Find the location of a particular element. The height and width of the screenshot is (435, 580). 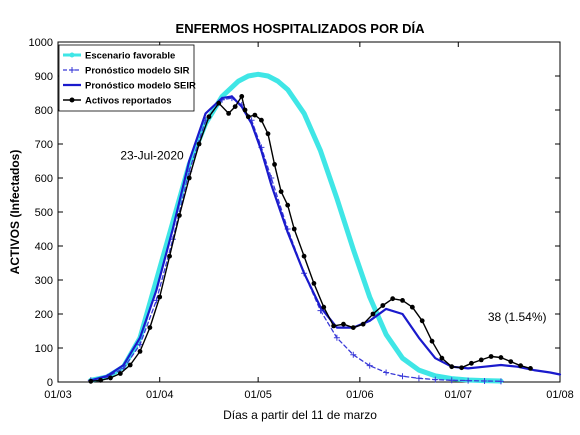

x-tick-label: 01/03 is located at coordinates (58, 395).